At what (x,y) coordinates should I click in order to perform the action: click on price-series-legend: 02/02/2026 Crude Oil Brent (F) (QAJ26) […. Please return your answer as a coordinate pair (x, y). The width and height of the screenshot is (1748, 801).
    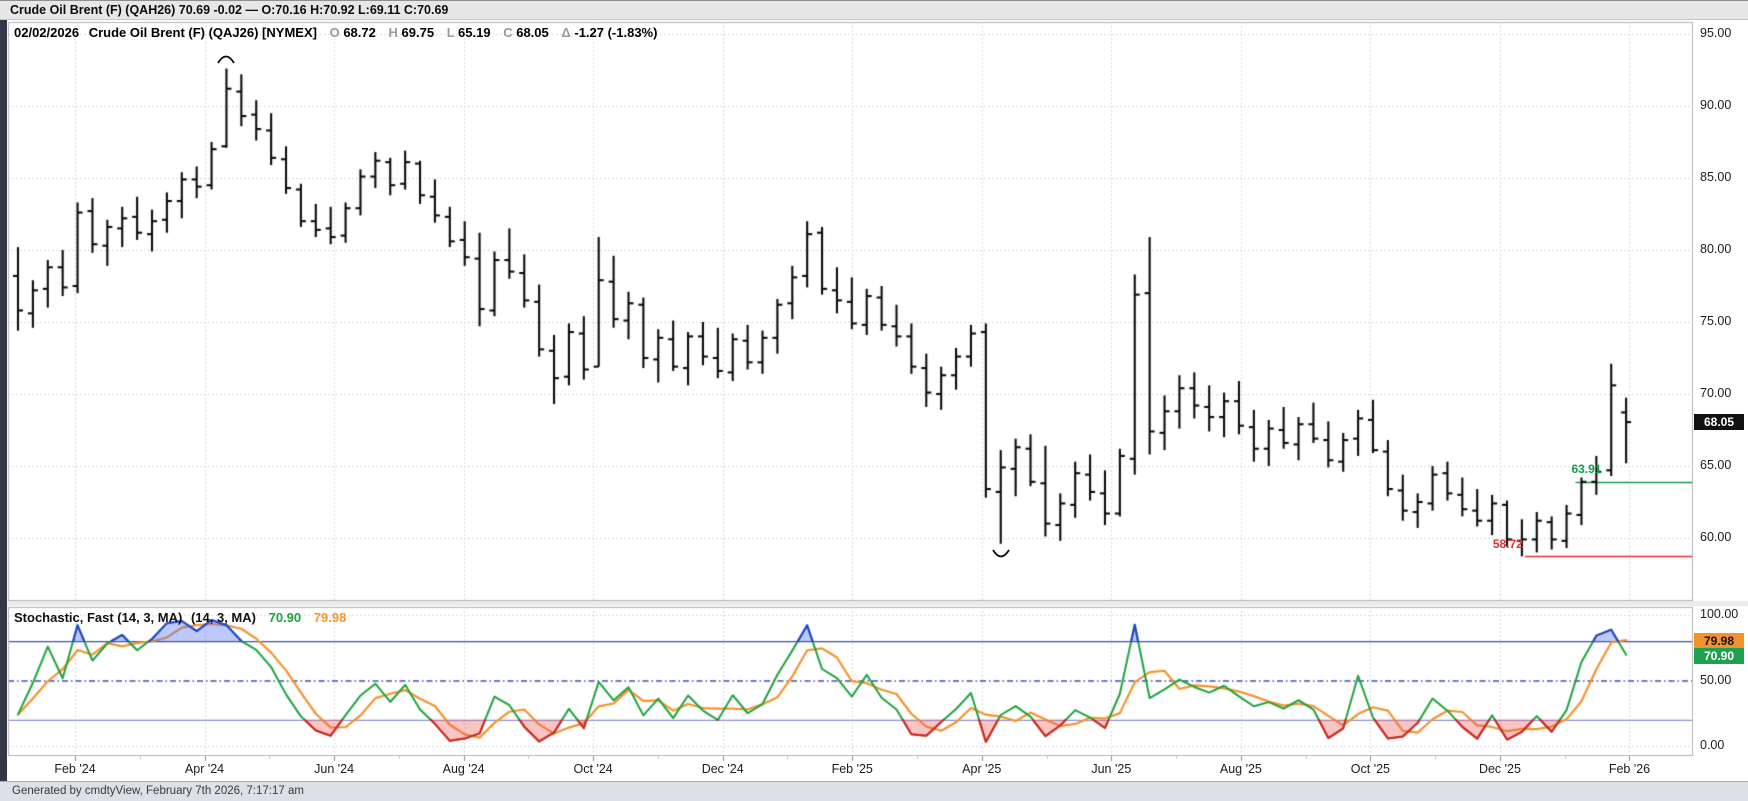
    Looking at the image, I should click on (335, 32).